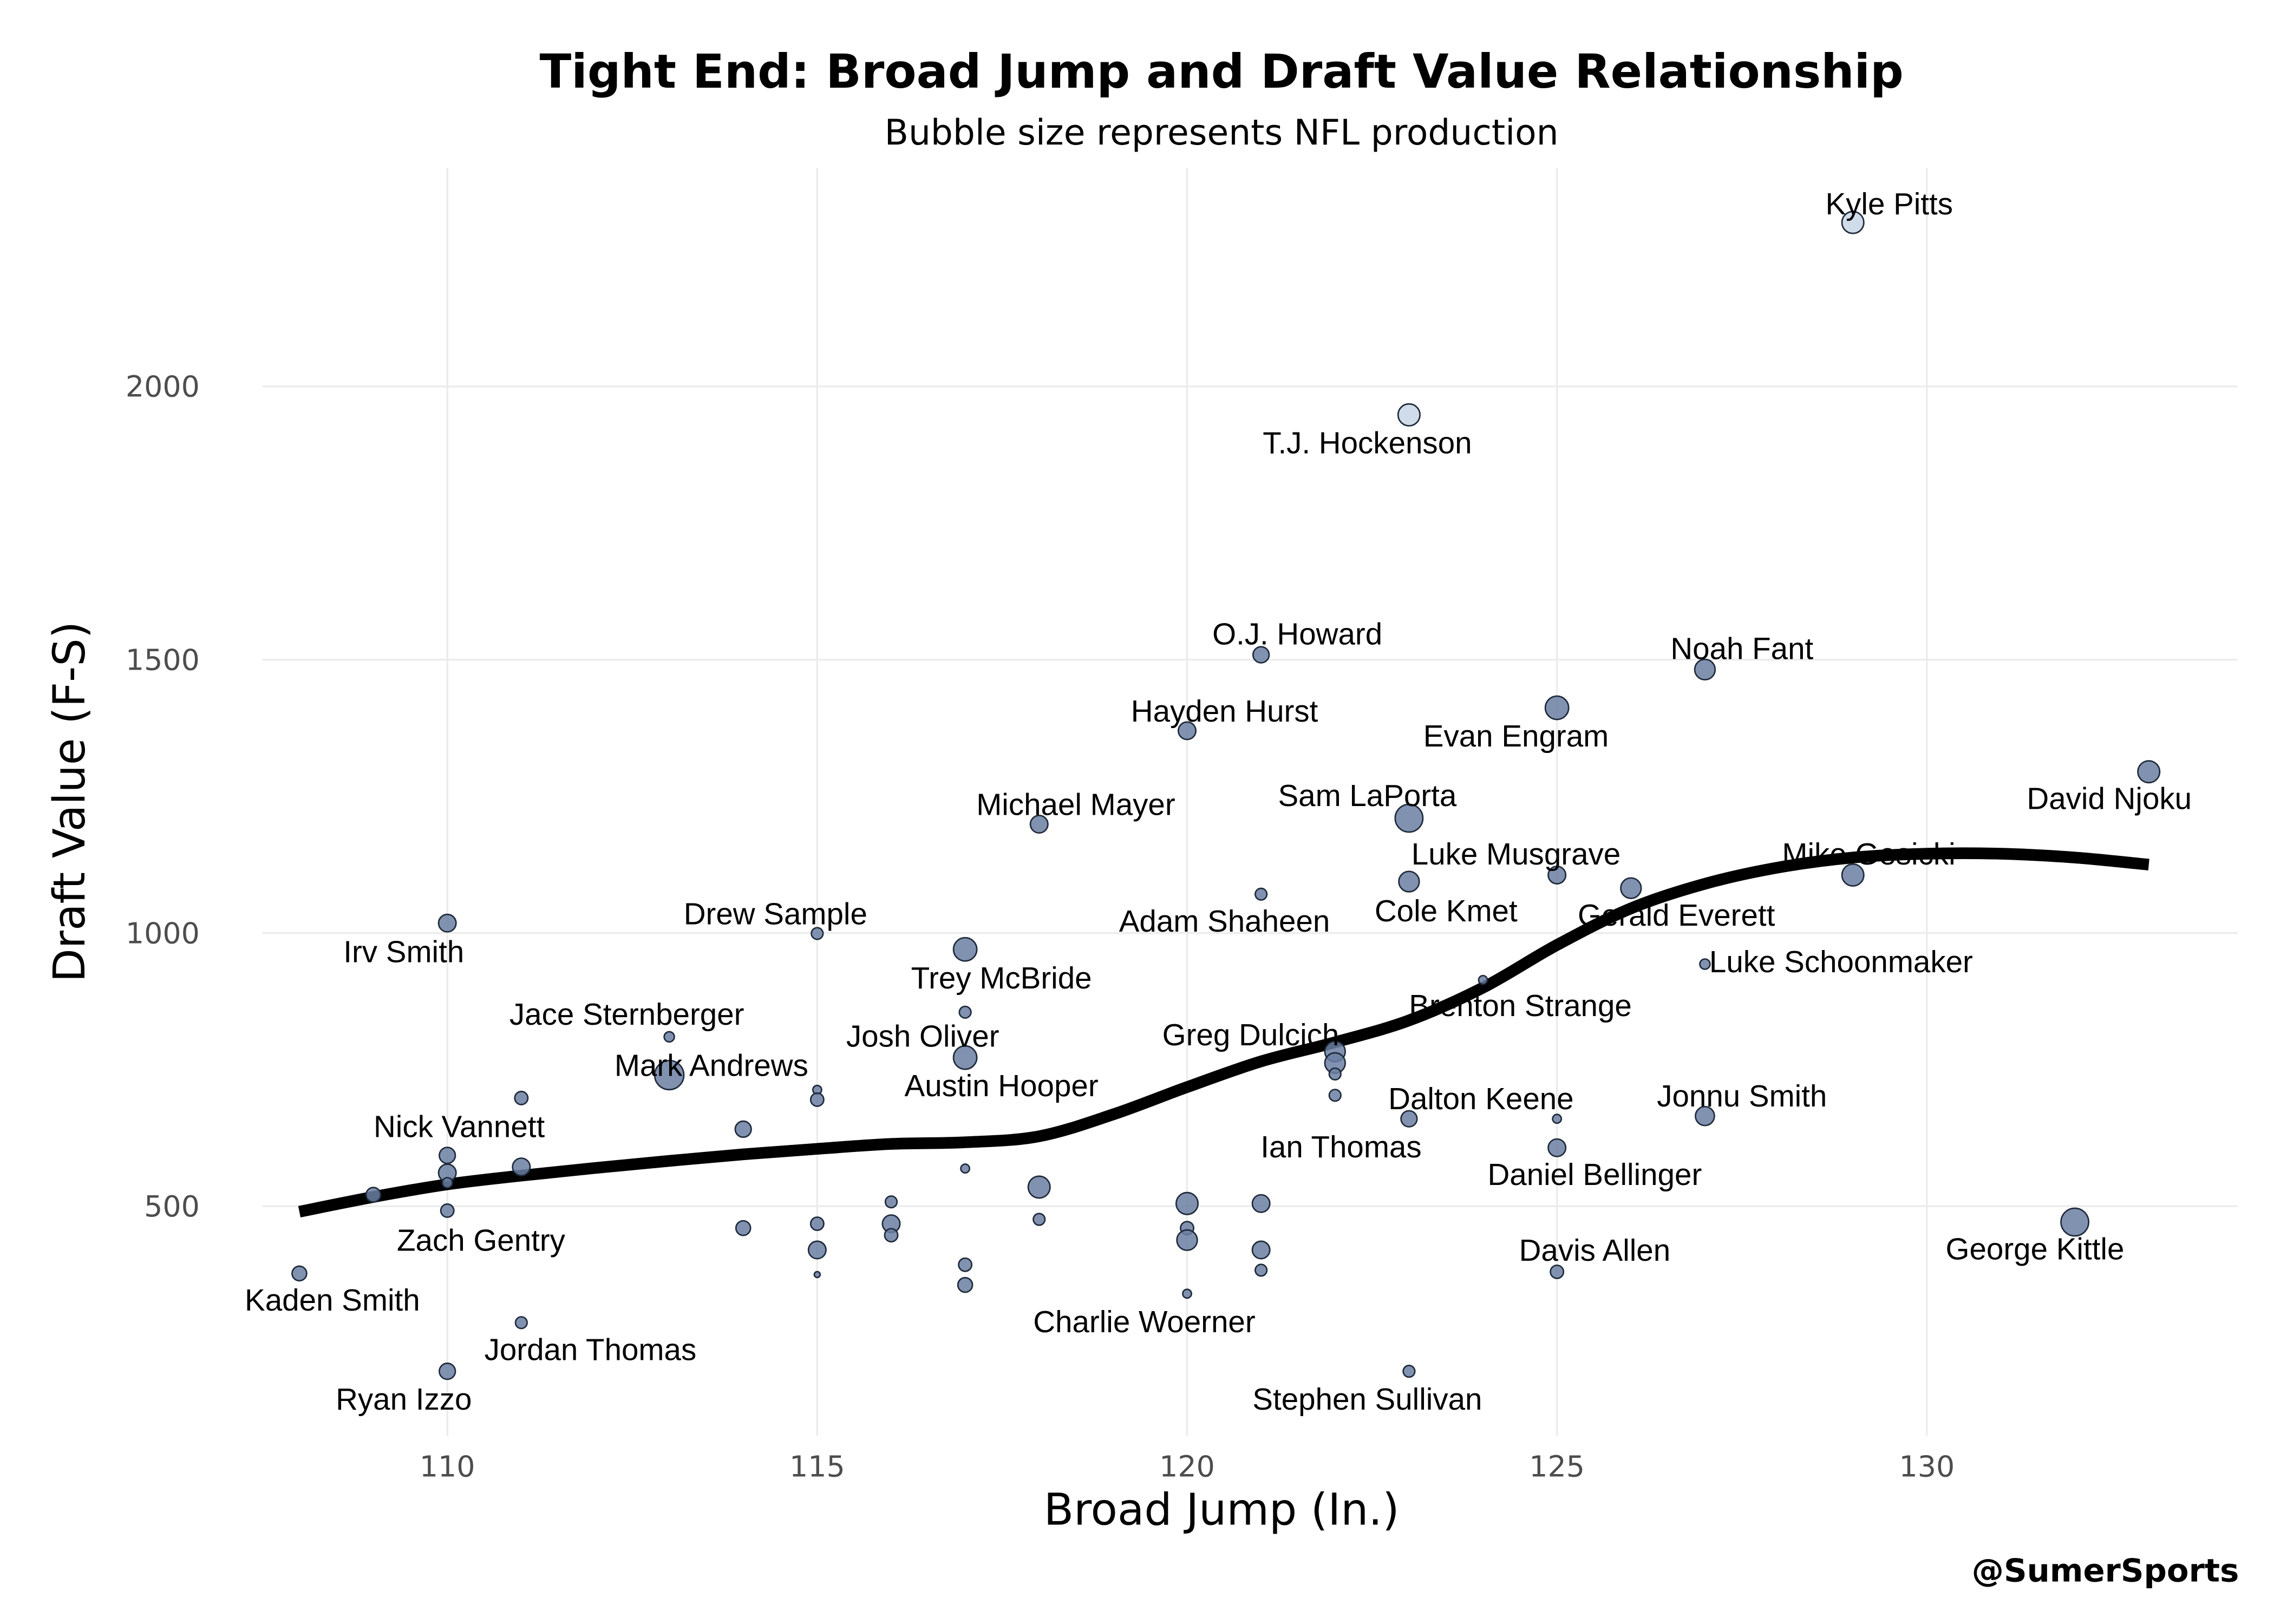  I want to click on point-label: Luke Schoonmaker, so click(1841, 962).